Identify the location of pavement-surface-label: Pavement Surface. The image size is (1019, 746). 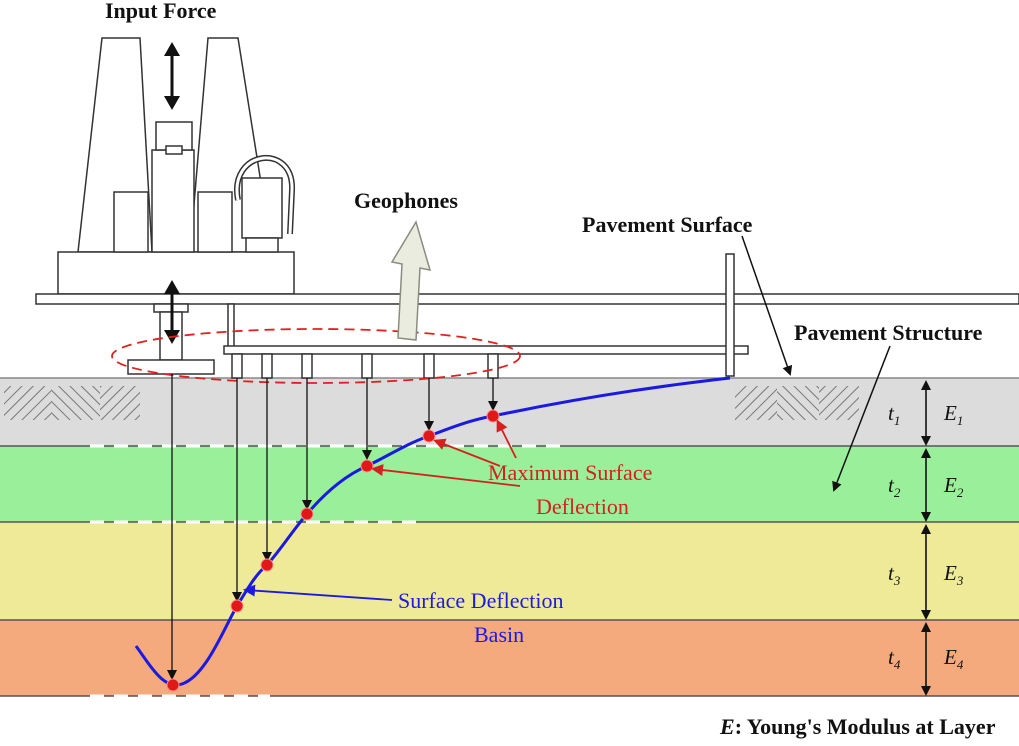
(667, 224).